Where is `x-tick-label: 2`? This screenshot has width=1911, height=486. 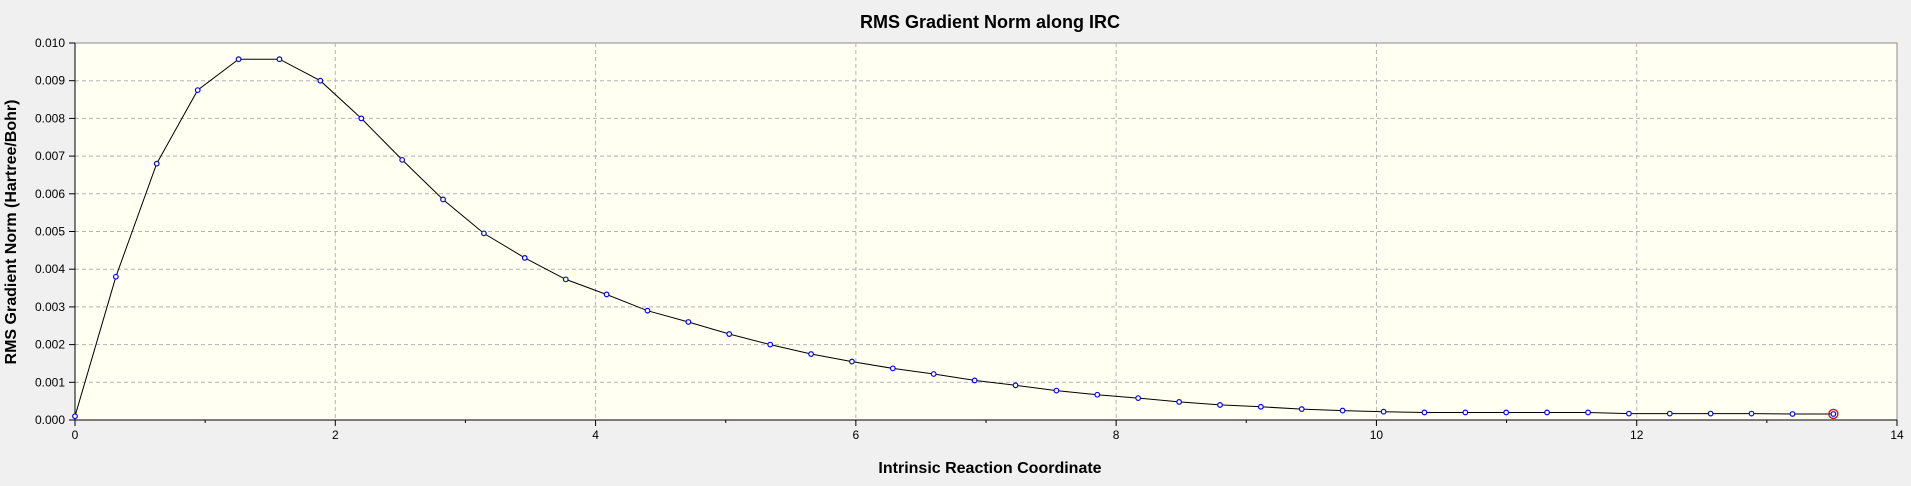
x-tick-label: 2 is located at coordinates (335, 435).